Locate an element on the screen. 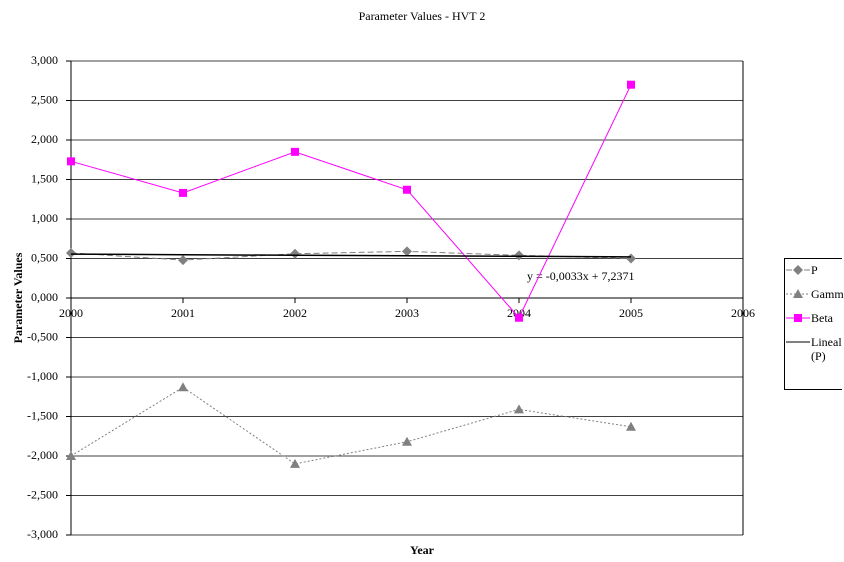 Image resolution: width=844 pixels, height=562 pixels. trendline-equation: y = -0,0033x + 7,2371 is located at coordinates (581, 276).